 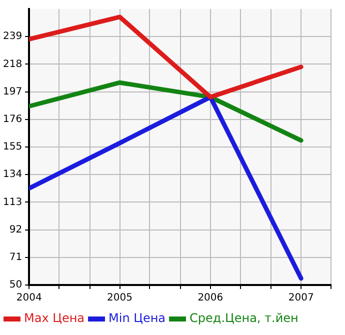 What do you see at coordinates (54, 318) in the screenshot?
I see `legend-label: Max Цена` at bounding box center [54, 318].